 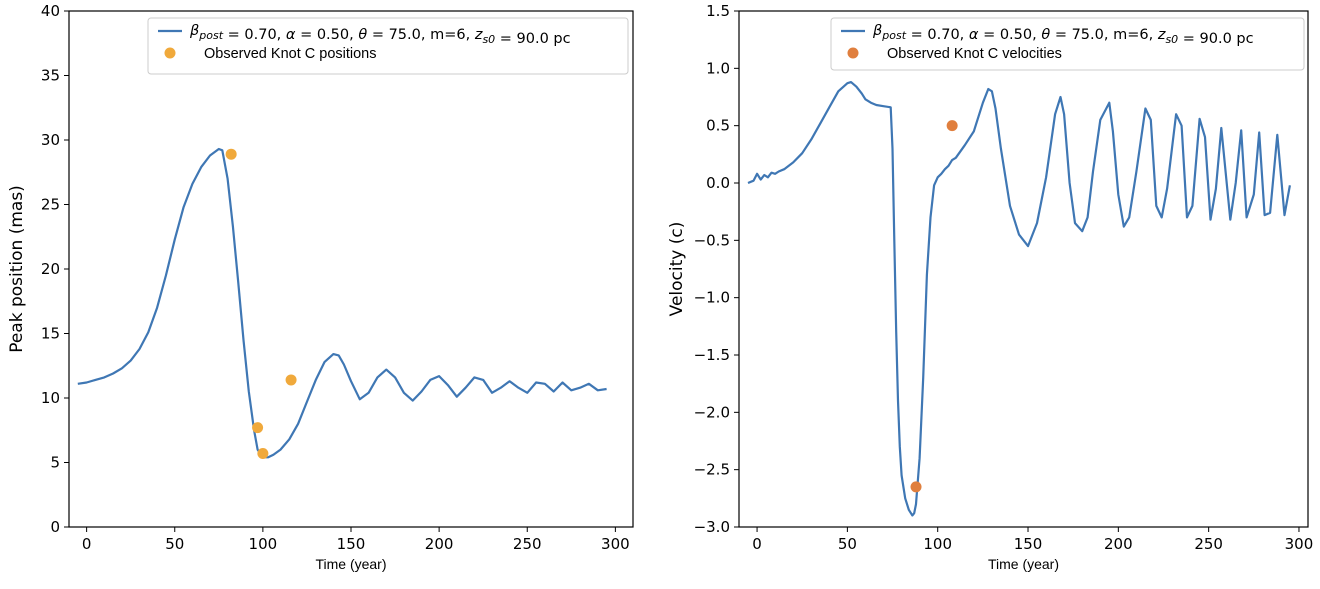 What do you see at coordinates (50, 76) in the screenshot?
I see `y-tick-label: 35` at bounding box center [50, 76].